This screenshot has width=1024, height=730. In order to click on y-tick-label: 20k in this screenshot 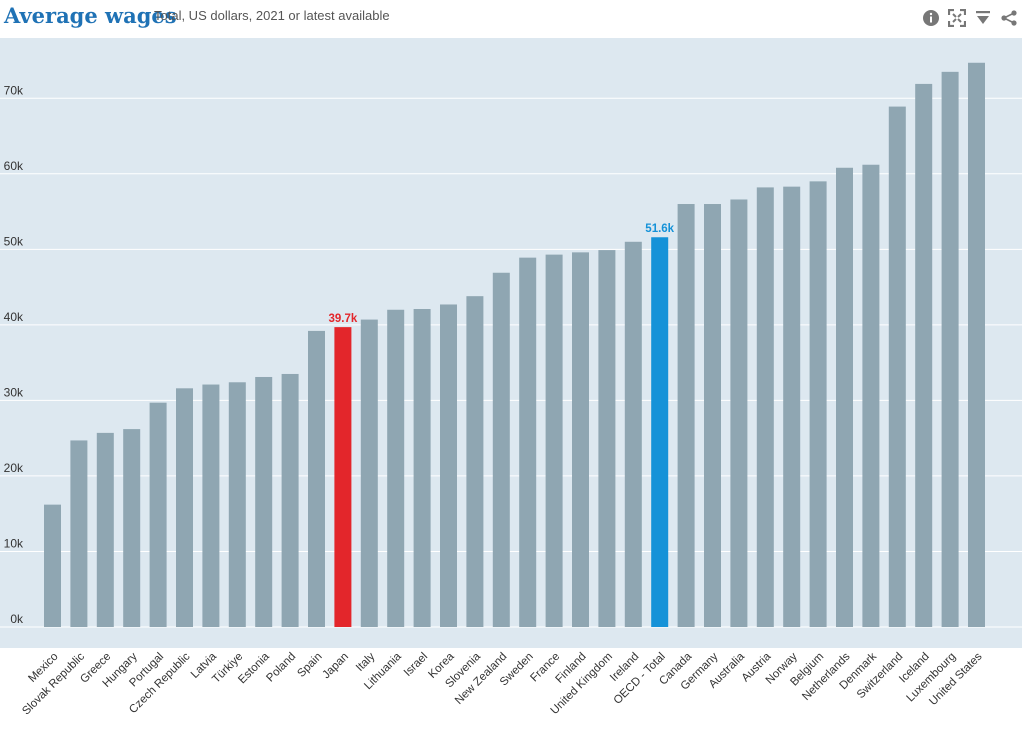, I will do `click(14, 468)`.